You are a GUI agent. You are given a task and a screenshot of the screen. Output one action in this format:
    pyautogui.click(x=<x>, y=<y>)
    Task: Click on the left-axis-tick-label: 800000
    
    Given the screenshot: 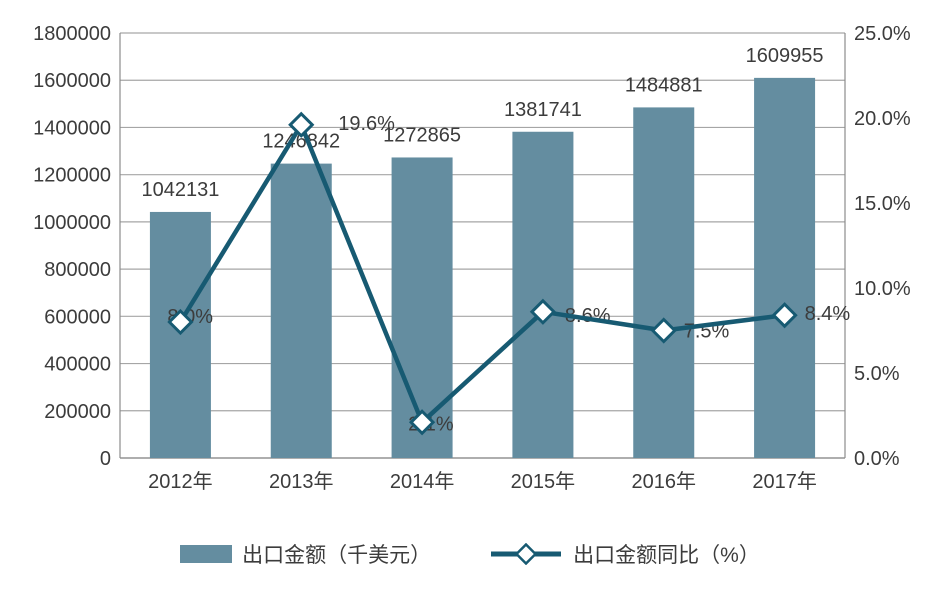 What is the action you would take?
    pyautogui.click(x=77, y=270)
    